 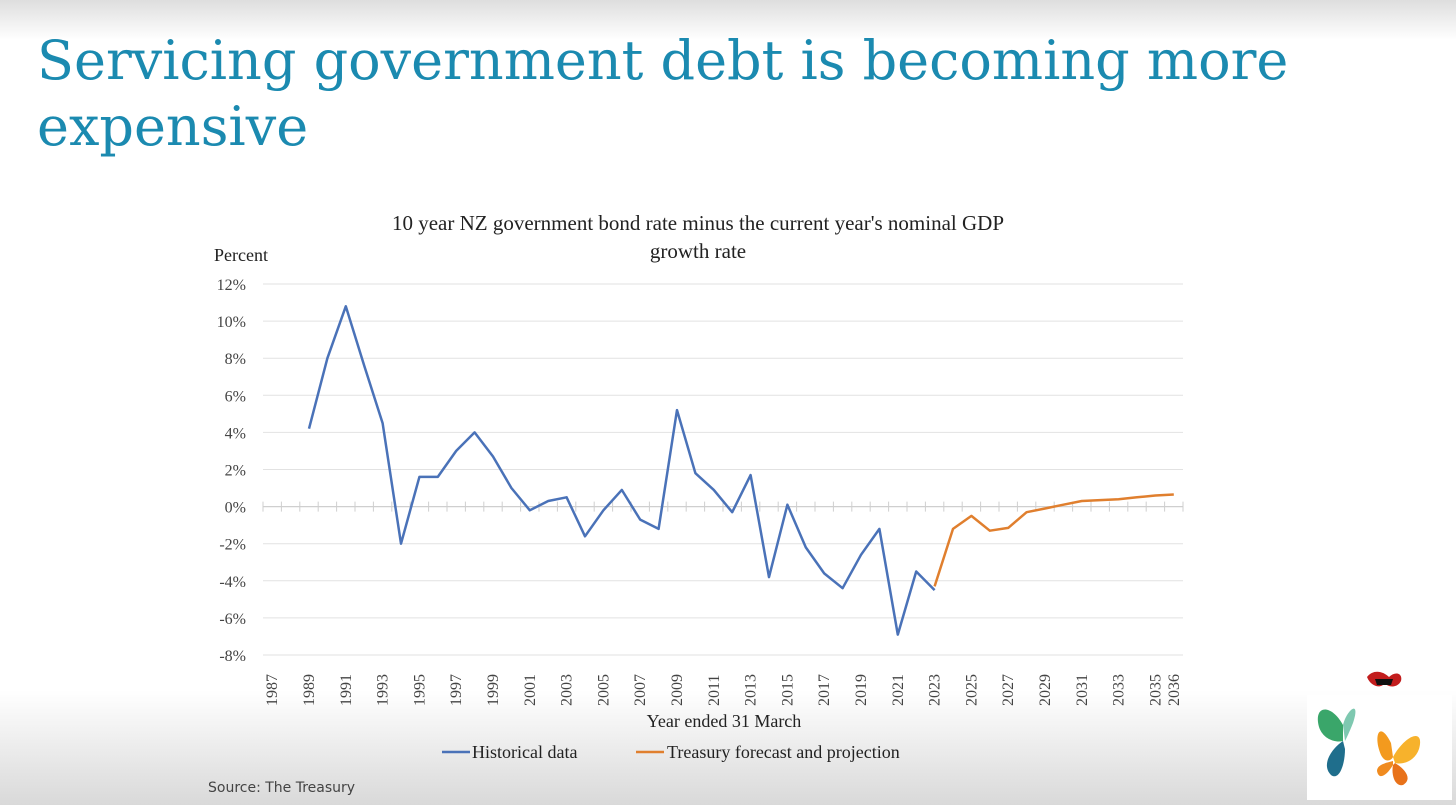 I want to click on x-tick-label: 2017, so click(x=824, y=690).